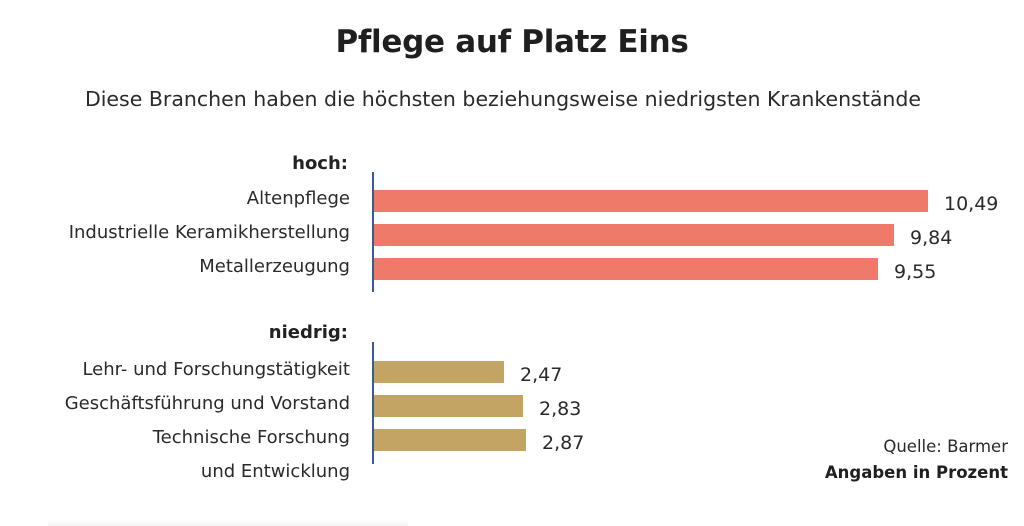  Describe the element at coordinates (274, 266) in the screenshot. I see `category-label: Metallerzeugung` at that location.